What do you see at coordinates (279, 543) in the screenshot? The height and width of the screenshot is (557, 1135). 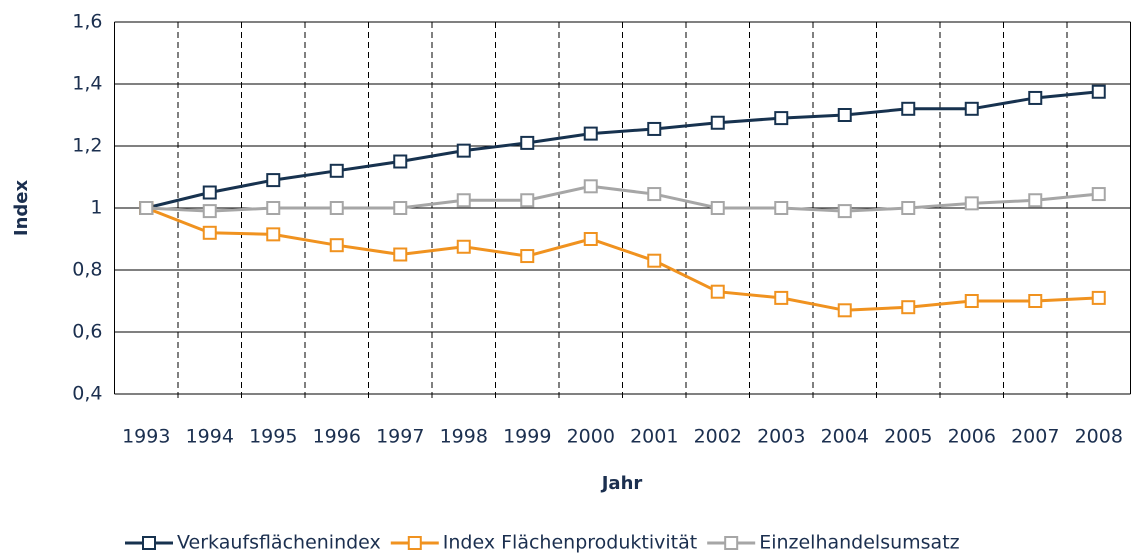 I see `legend-label: Verkaufsflächenindex` at bounding box center [279, 543].